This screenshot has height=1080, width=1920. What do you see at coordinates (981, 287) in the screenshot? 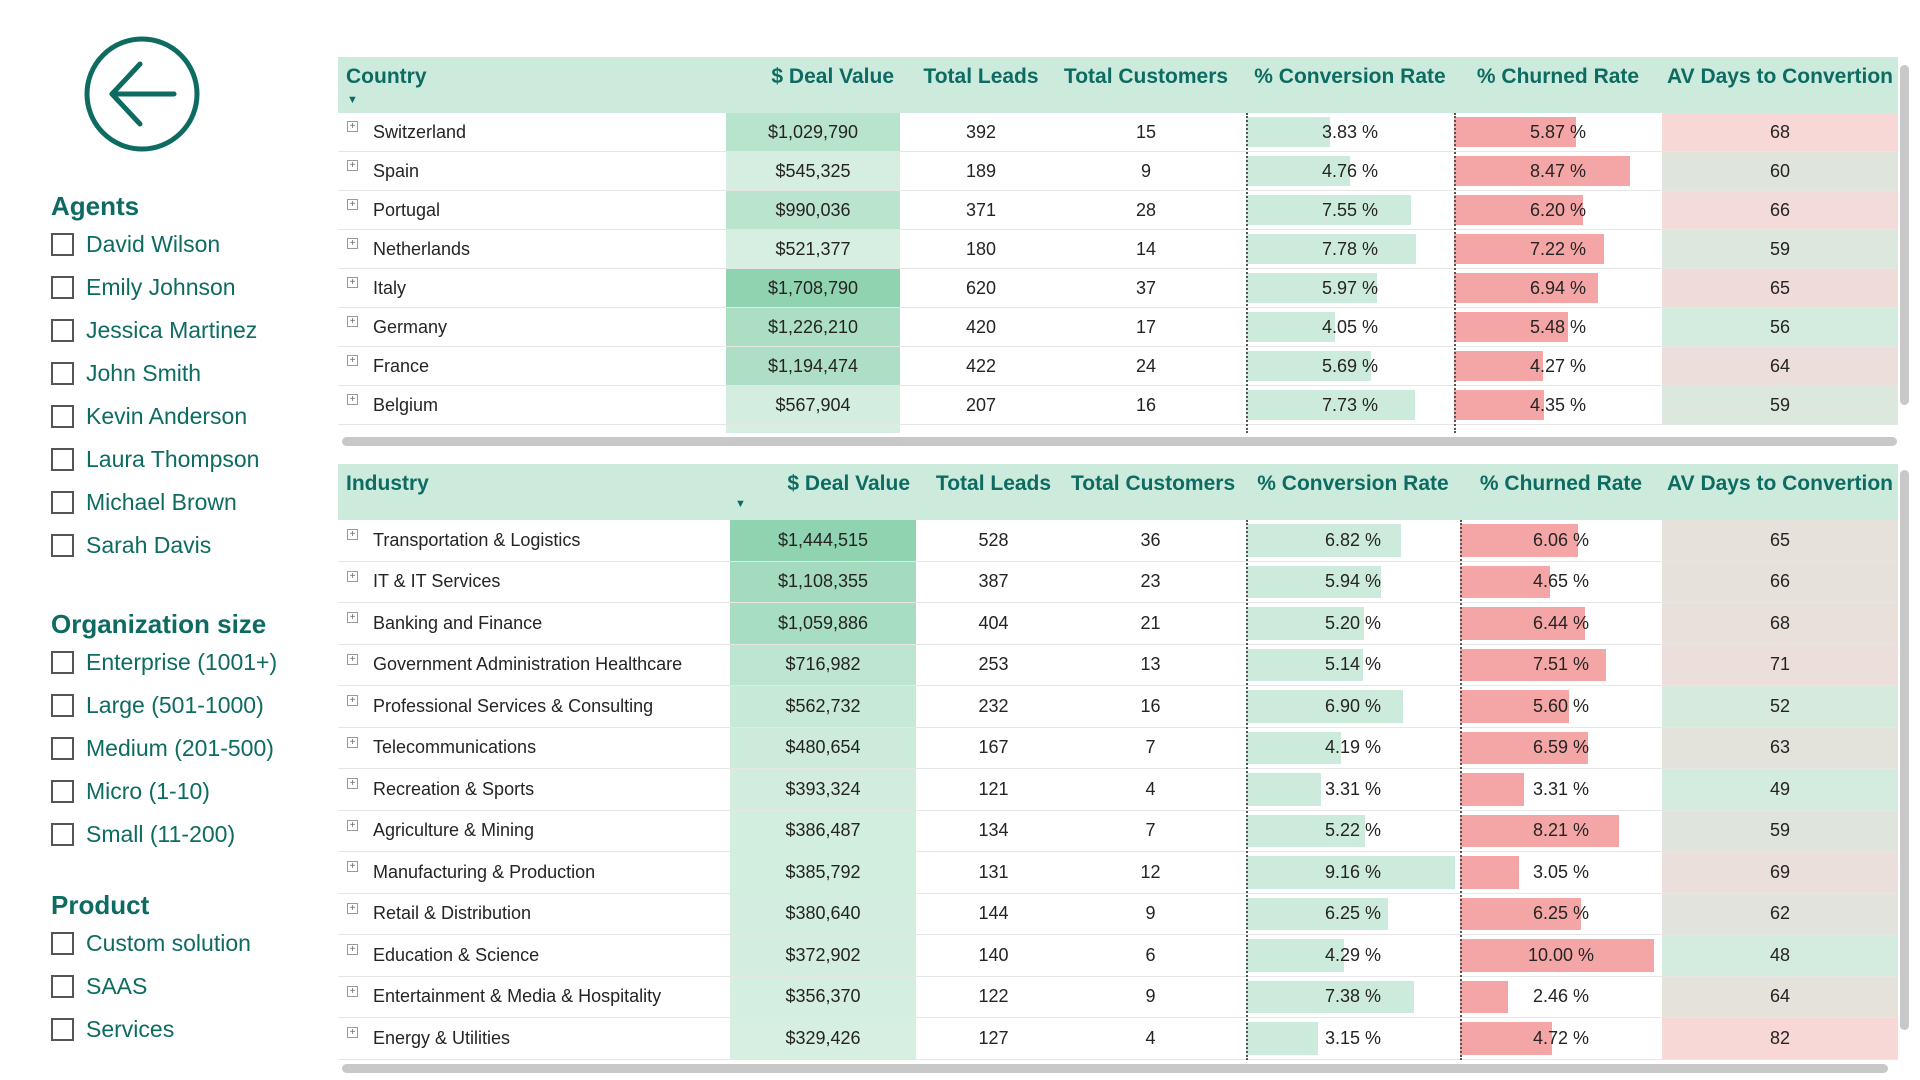
I see `total-leads-cell: 620` at bounding box center [981, 287].